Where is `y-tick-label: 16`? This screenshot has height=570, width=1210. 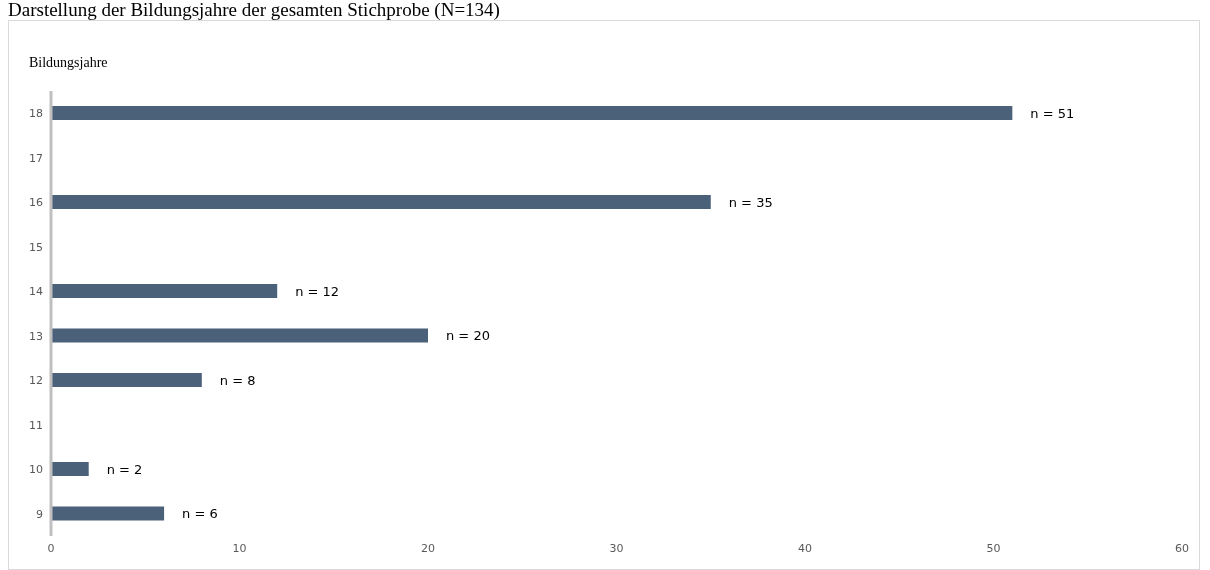 y-tick-label: 16 is located at coordinates (36, 203).